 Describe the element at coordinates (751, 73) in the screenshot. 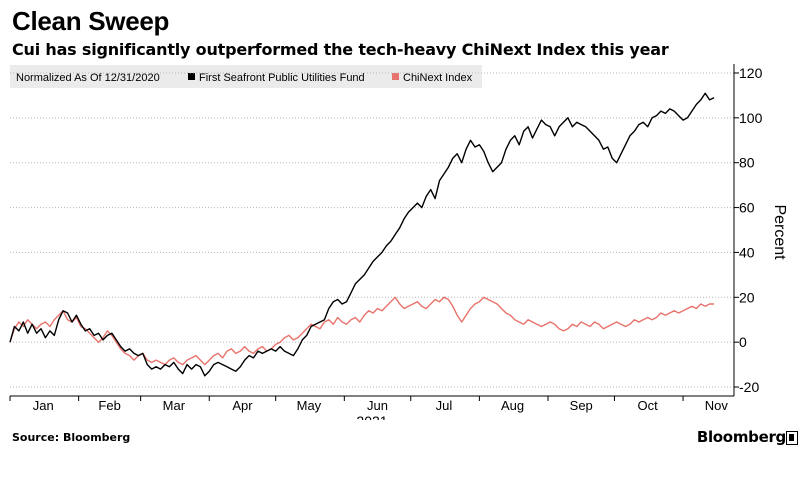

I see `y-tick-label: 120` at that location.